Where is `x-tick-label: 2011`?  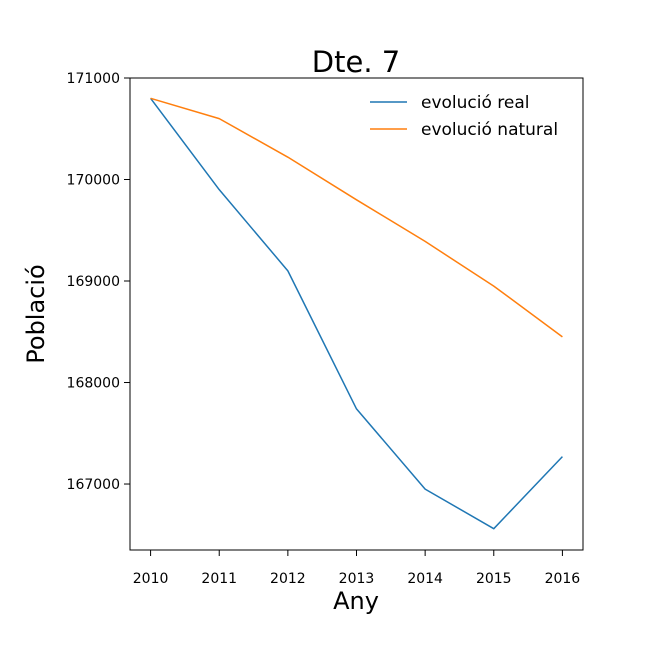 x-tick-label: 2011 is located at coordinates (219, 579).